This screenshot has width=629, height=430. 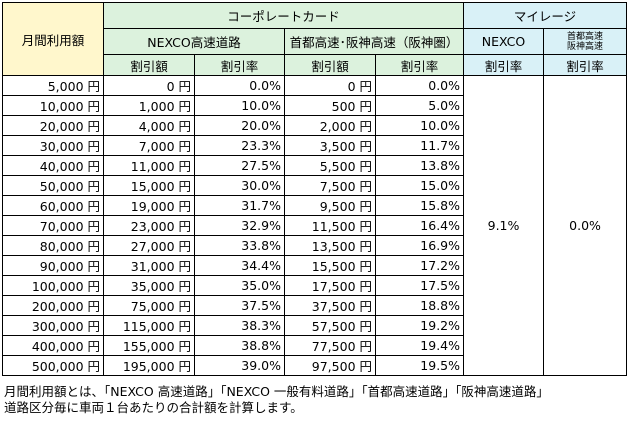 I want to click on nexco-rate-cell: 20.0%, so click(x=239, y=125).